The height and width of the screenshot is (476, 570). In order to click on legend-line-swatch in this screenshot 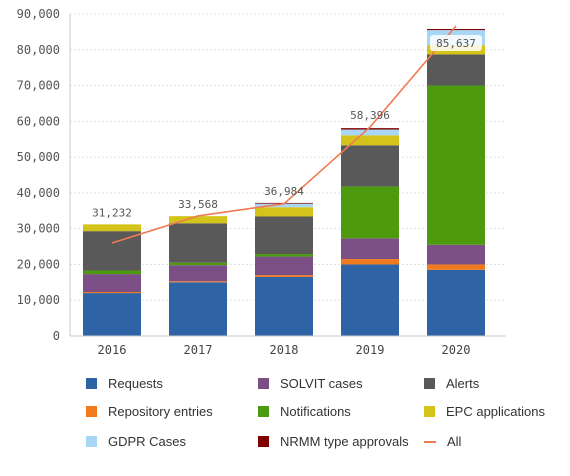, I will do `click(430, 441)`.